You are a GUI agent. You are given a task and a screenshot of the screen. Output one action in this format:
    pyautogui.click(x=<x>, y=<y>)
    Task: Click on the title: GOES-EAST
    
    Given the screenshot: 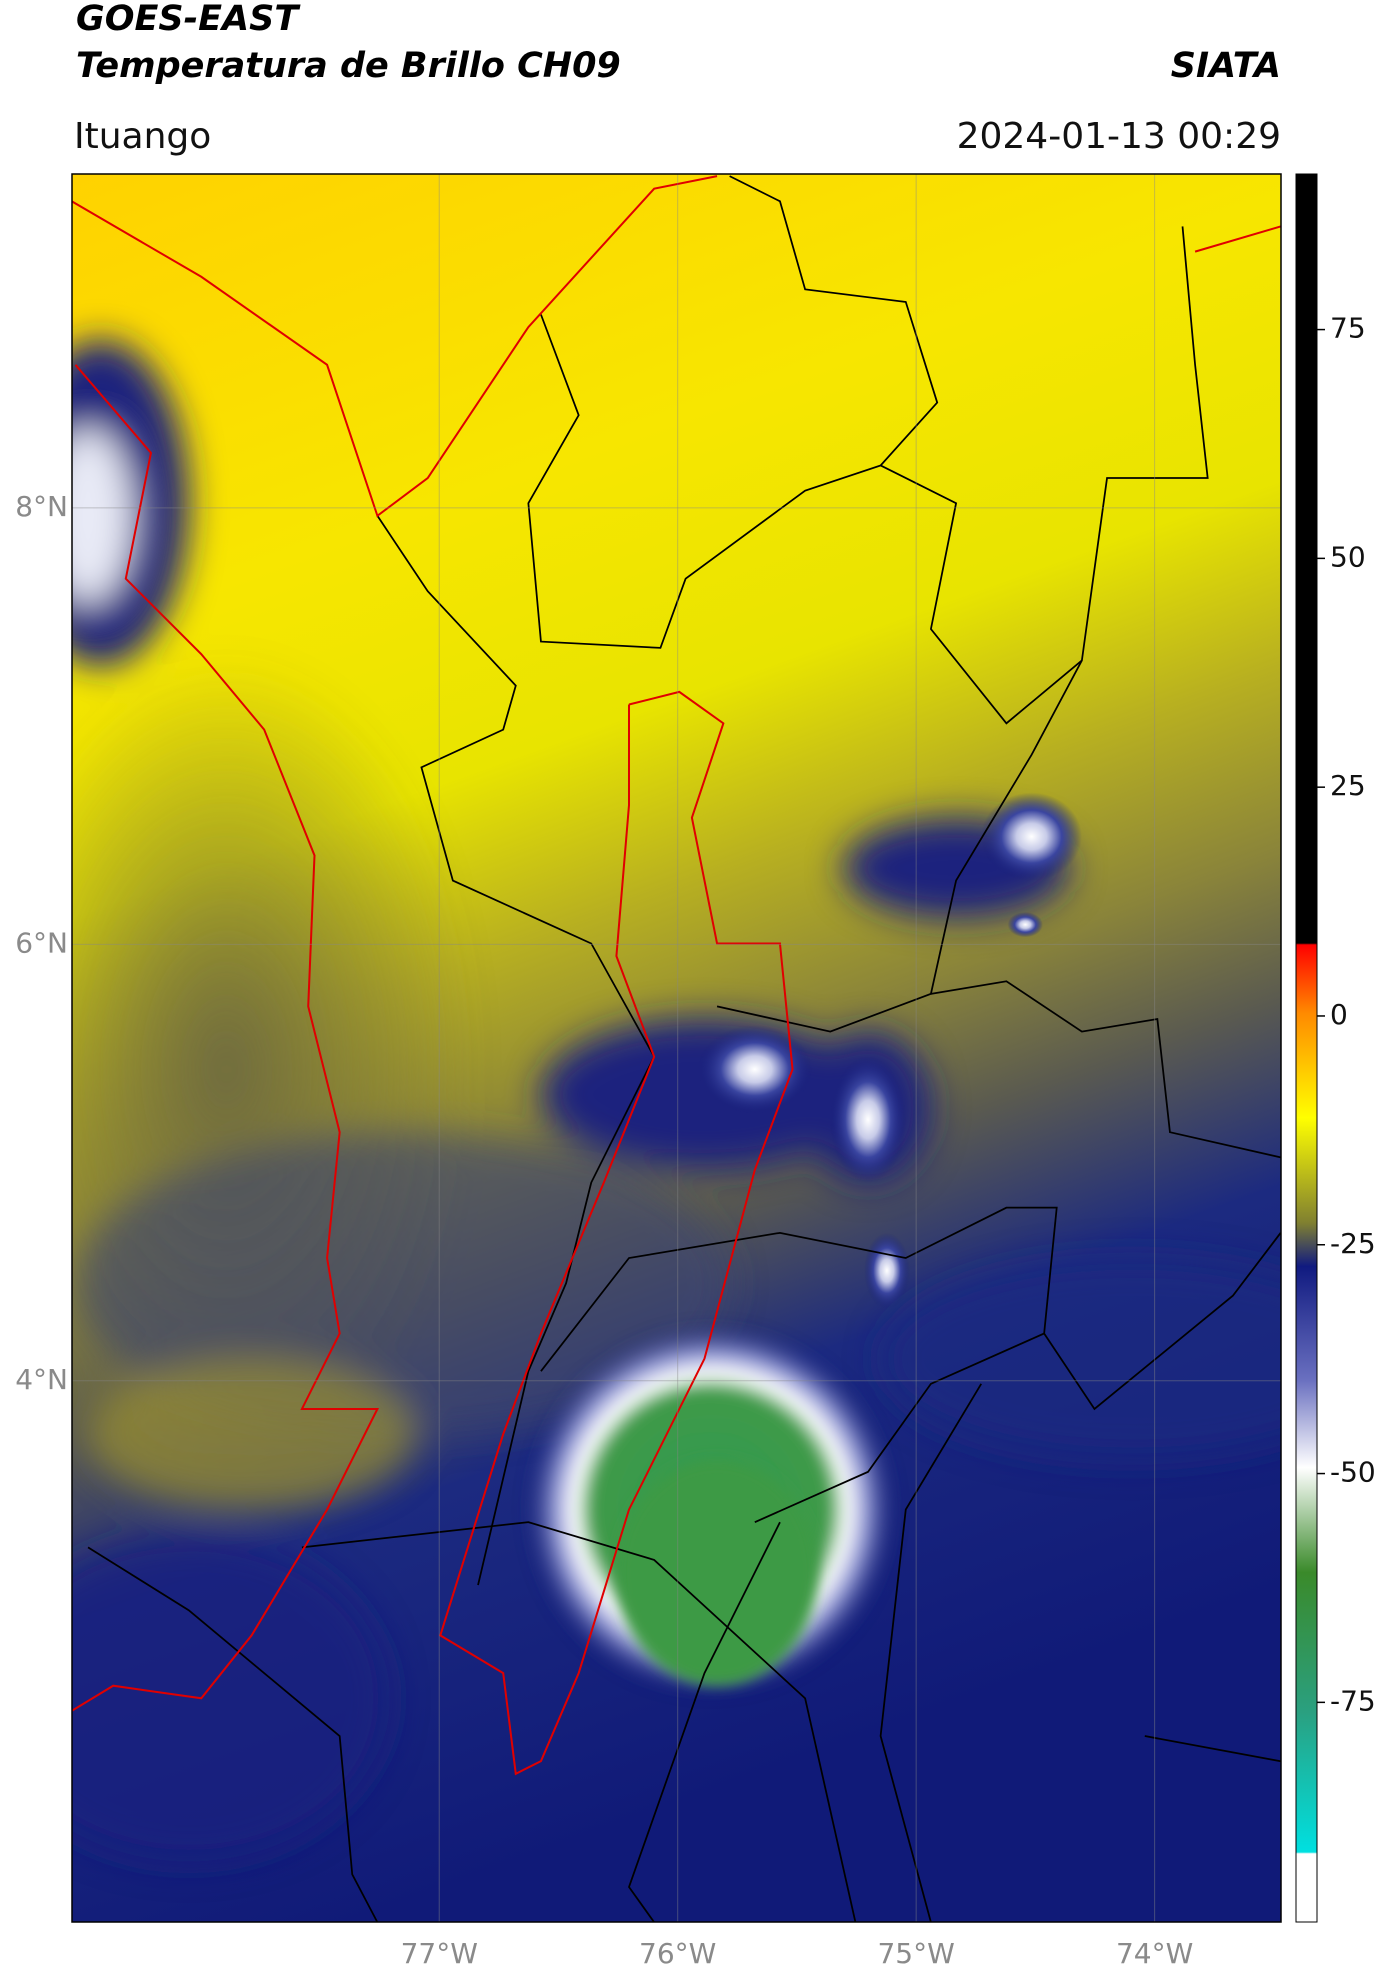 What is the action you would take?
    pyautogui.click(x=188, y=19)
    